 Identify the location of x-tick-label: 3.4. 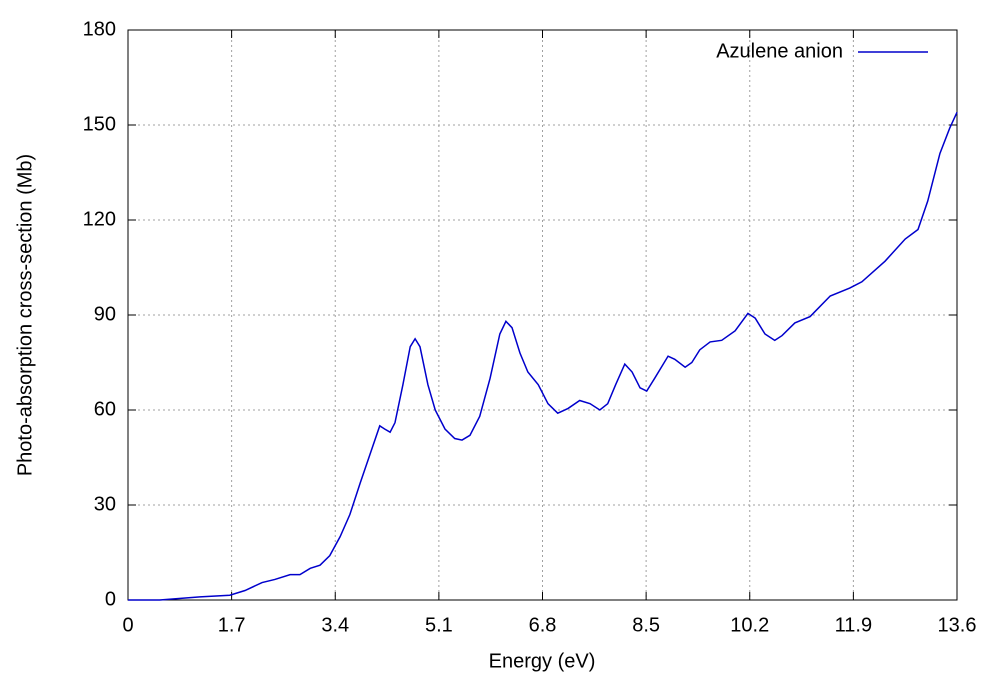
(335, 625).